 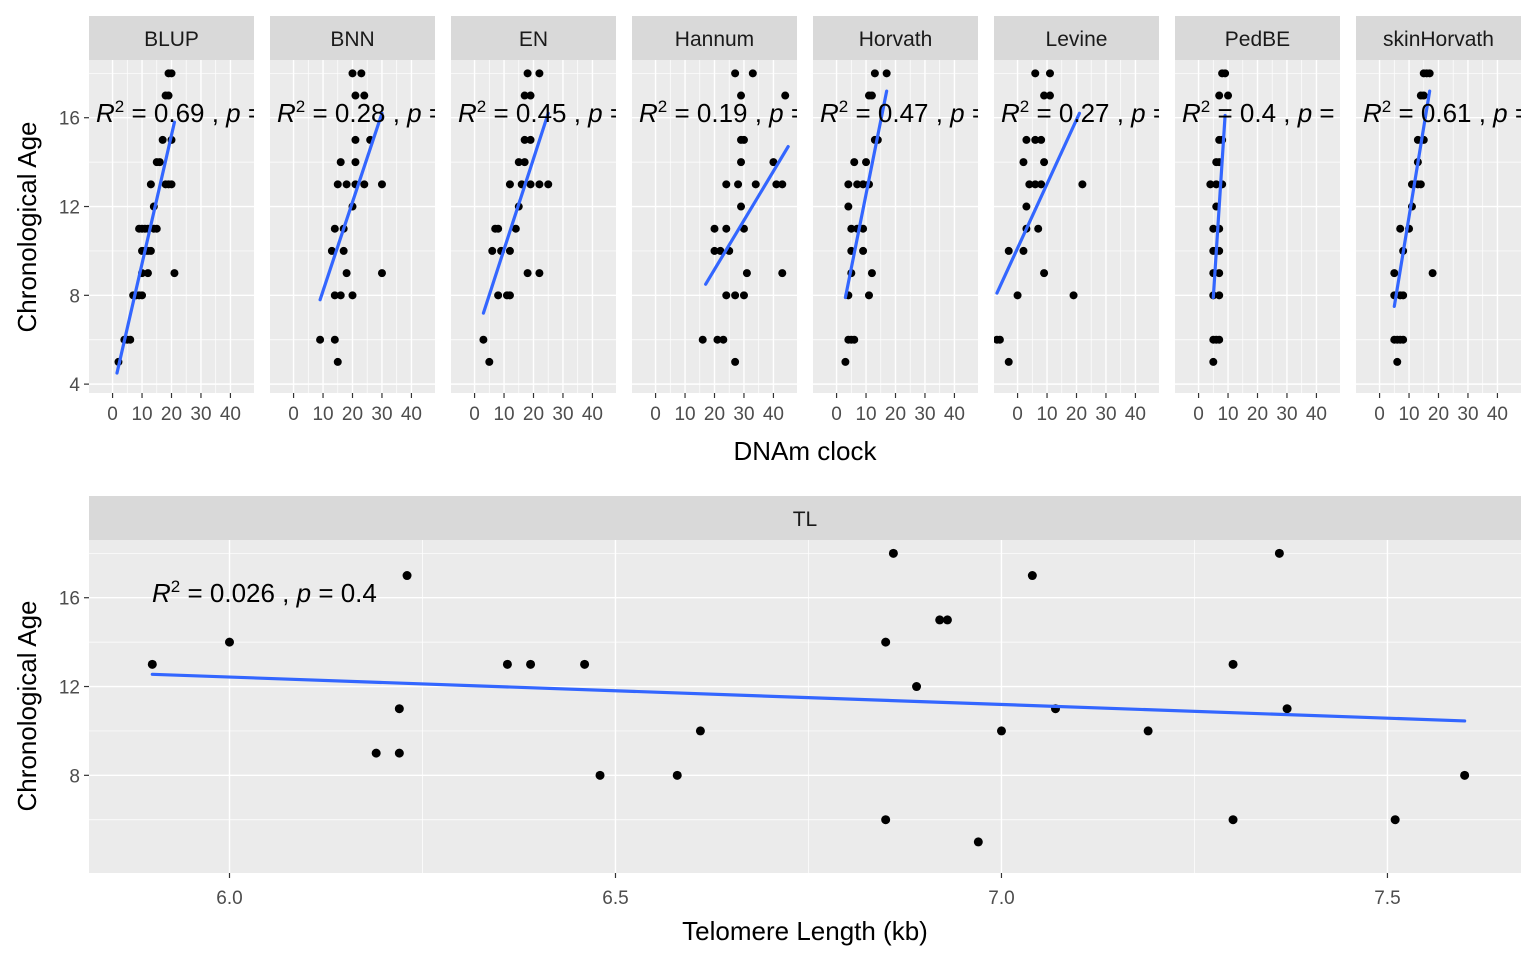 I want to click on x-tick-label: 0, so click(x=1379, y=414).